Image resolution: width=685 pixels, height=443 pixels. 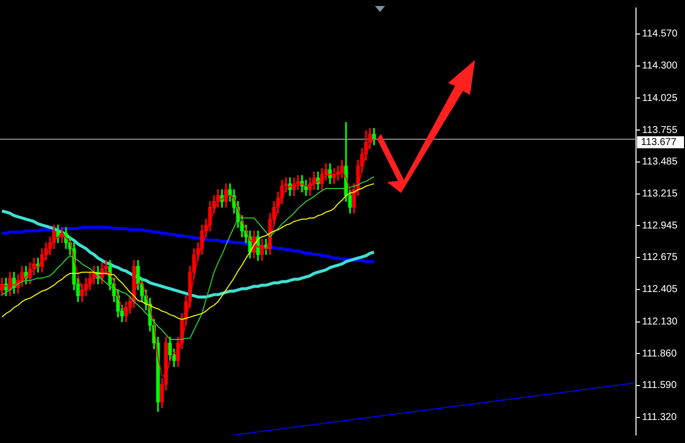 I want to click on y-tick-label: 112.945, so click(x=660, y=226).